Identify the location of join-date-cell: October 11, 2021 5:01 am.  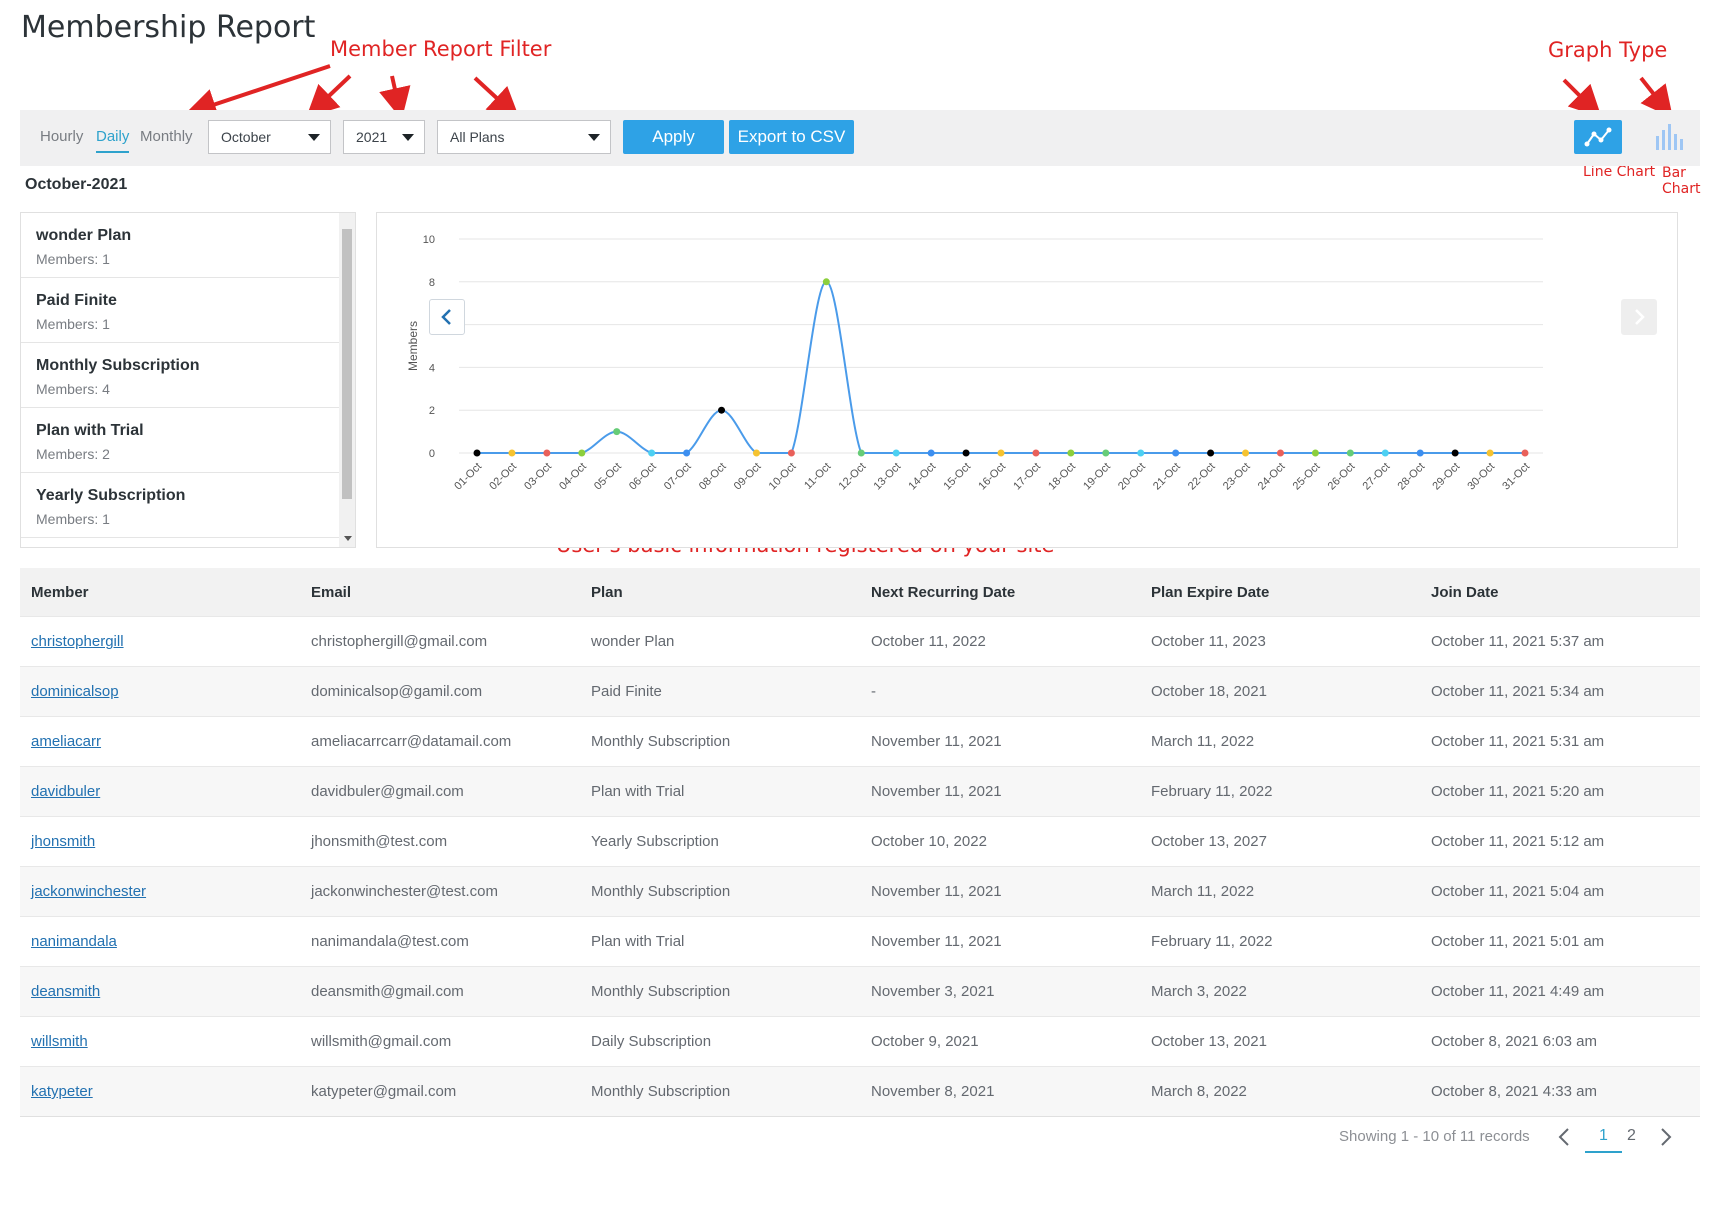
(1560, 941).